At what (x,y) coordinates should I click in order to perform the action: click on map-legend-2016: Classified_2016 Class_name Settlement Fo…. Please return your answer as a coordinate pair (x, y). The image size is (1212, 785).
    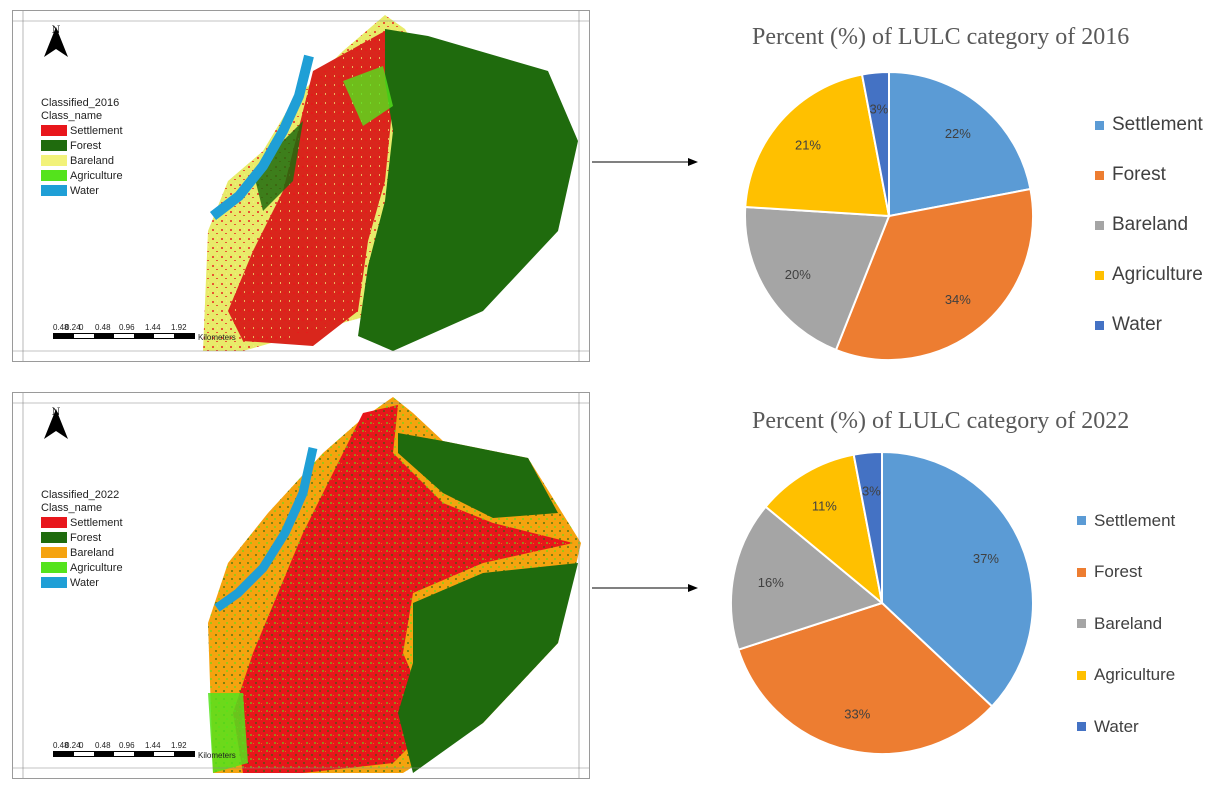
    Looking at the image, I should click on (82, 147).